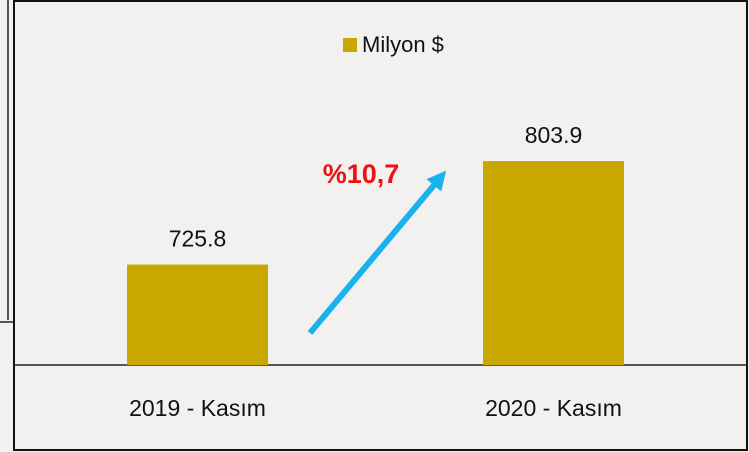 Image resolution: width=749 pixels, height=452 pixels. What do you see at coordinates (197, 408) in the screenshot?
I see `x-tick-label: 2019 - Kasım` at bounding box center [197, 408].